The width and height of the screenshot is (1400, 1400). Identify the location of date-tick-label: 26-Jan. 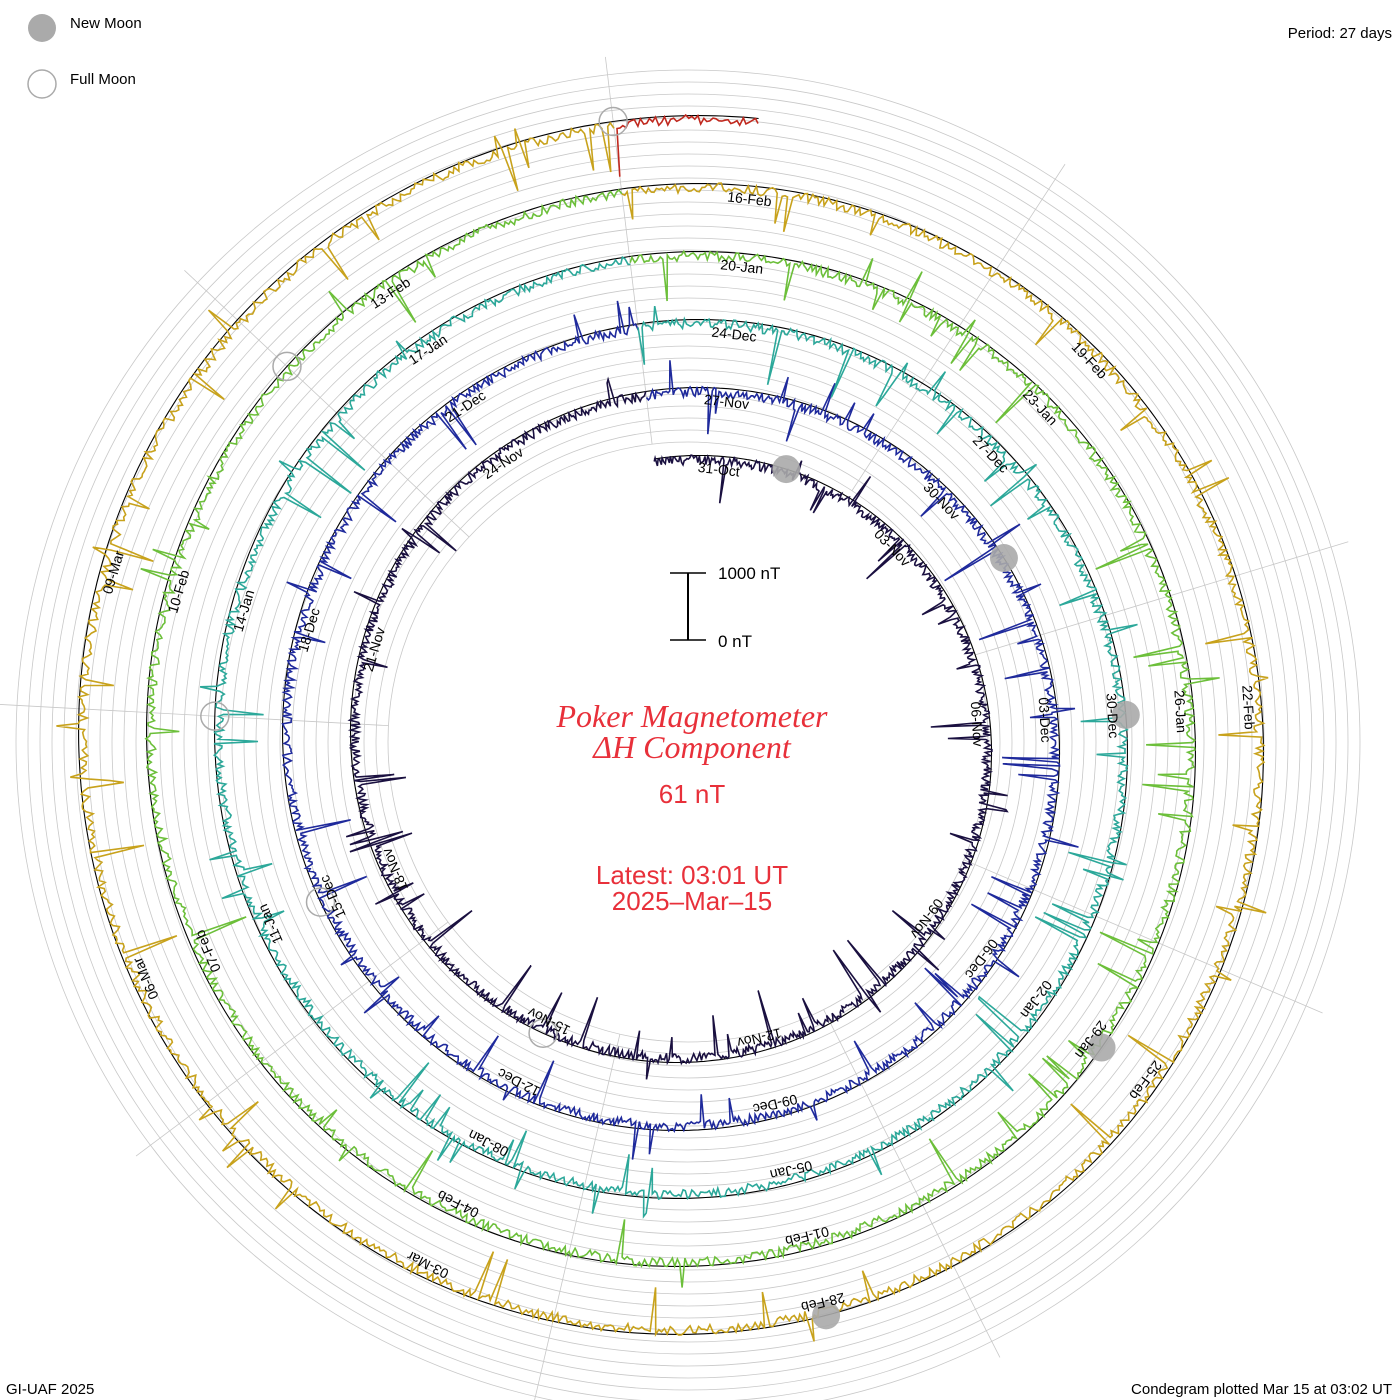
(1180, 712).